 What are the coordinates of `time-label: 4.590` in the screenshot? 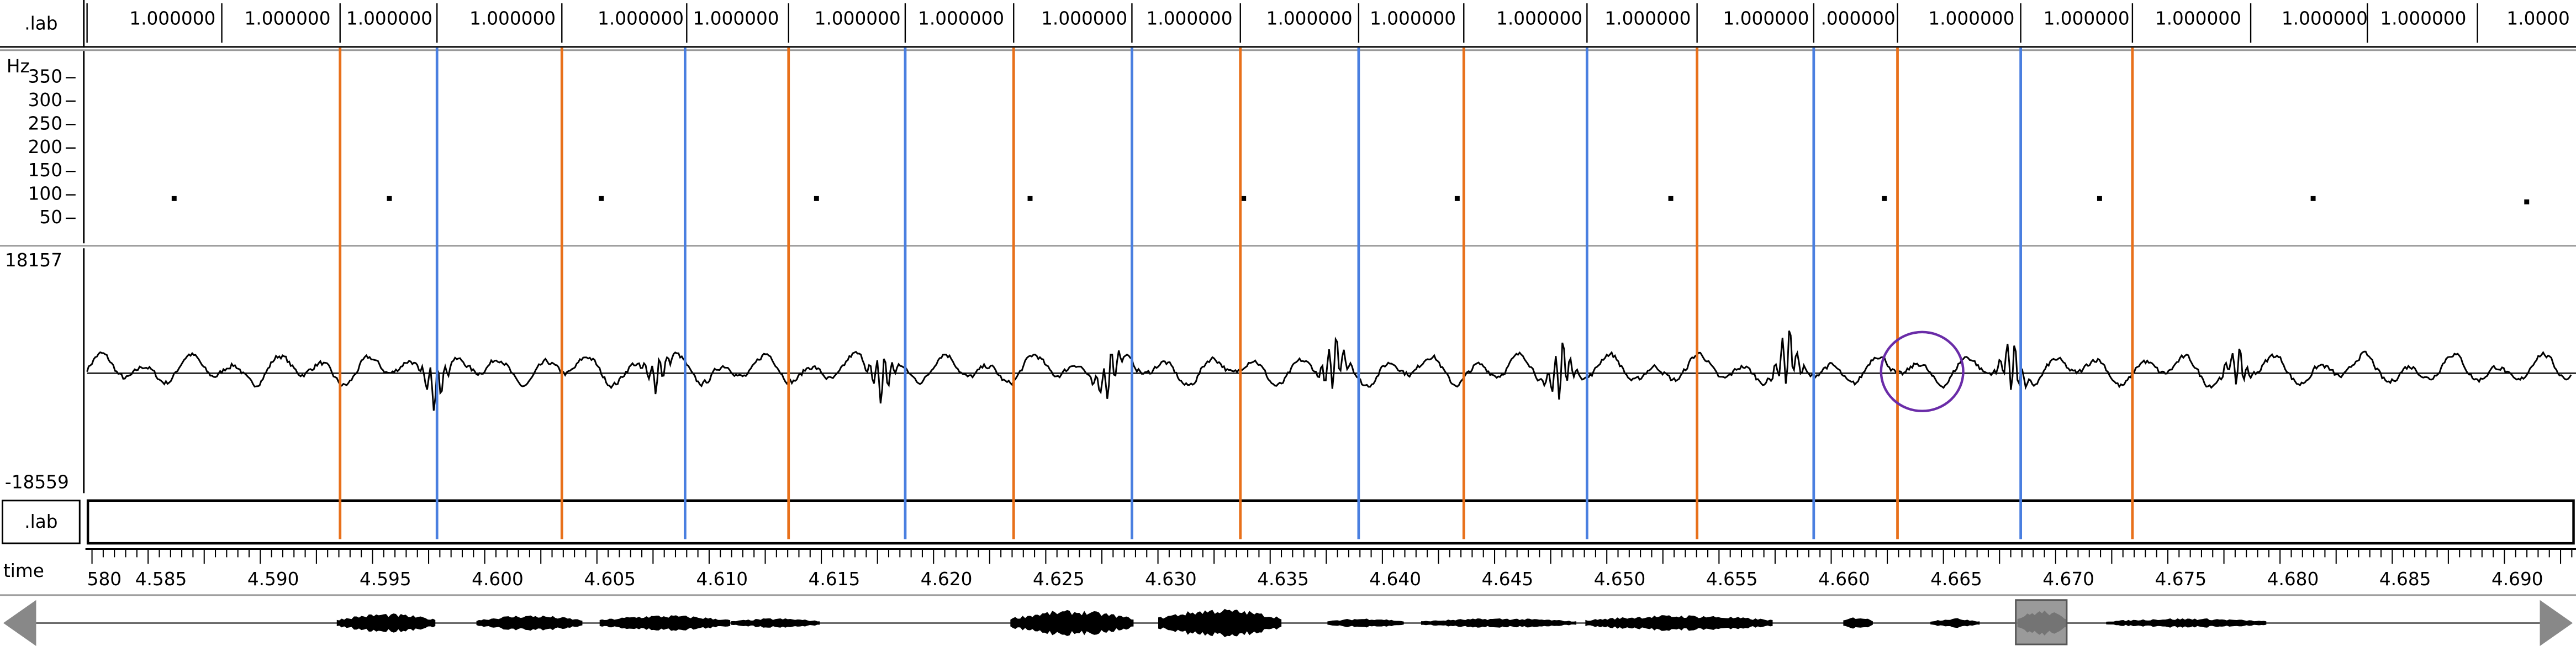 It's located at (273, 580).